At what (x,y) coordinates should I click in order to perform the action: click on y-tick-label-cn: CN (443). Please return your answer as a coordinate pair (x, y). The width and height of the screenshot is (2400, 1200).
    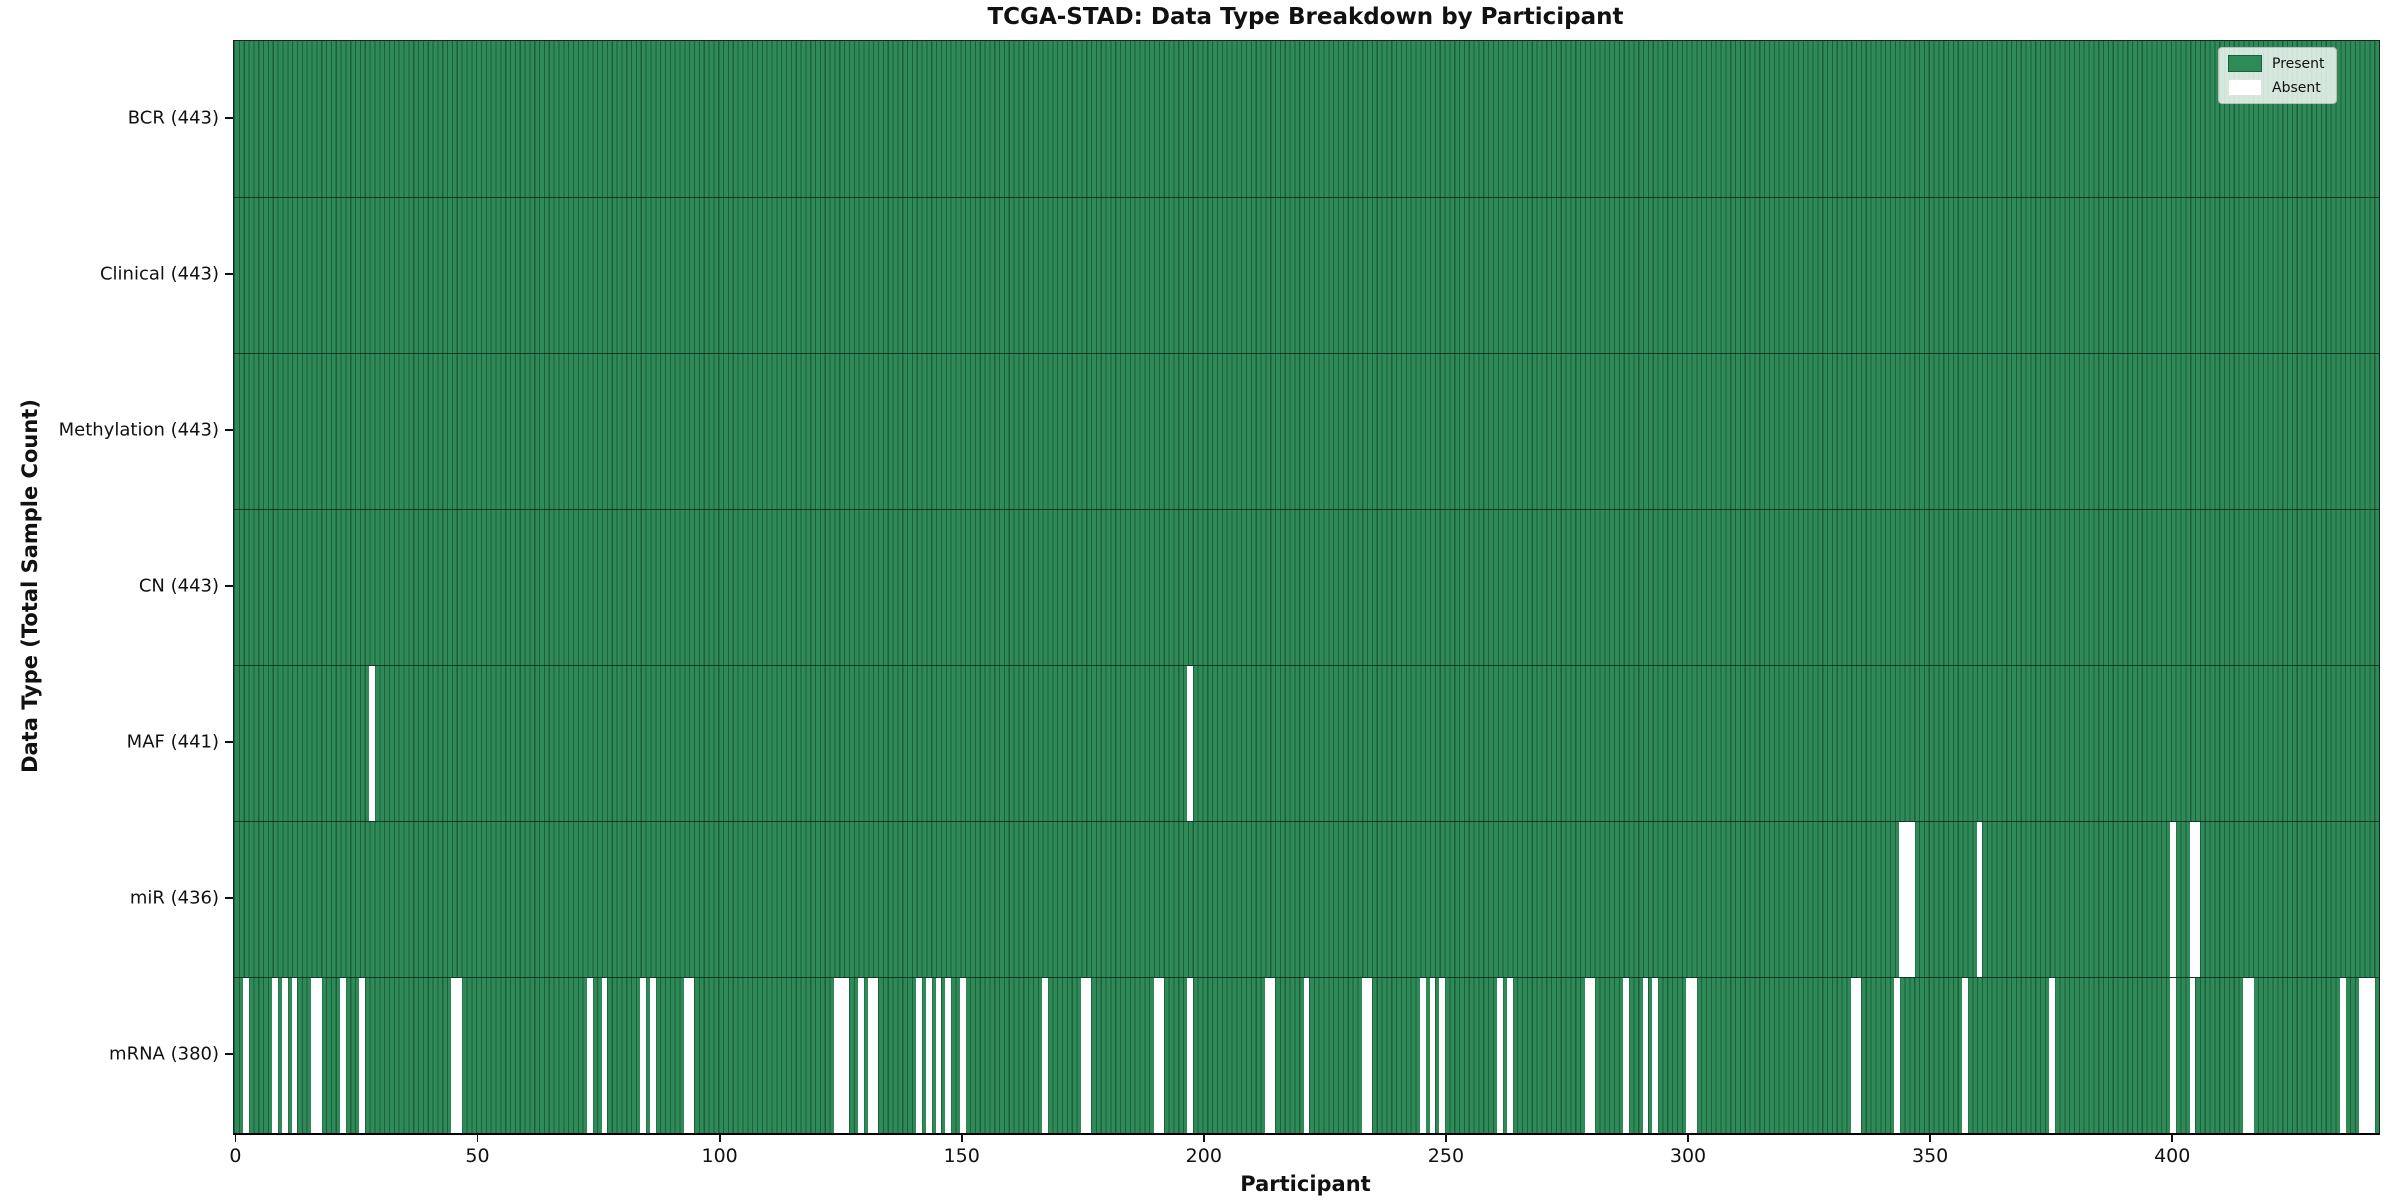
    Looking at the image, I should click on (178, 586).